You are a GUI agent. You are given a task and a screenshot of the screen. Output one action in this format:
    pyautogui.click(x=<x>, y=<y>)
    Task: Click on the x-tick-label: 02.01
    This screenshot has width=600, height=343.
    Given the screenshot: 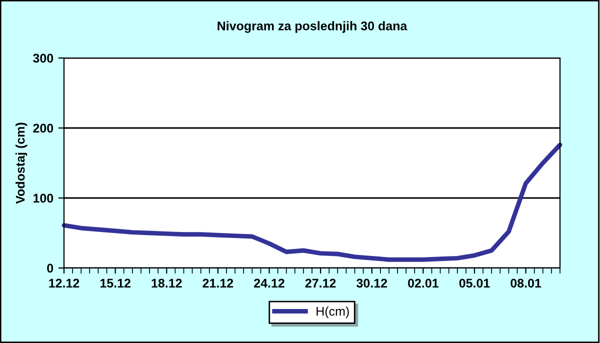 What is the action you would take?
    pyautogui.click(x=423, y=283)
    